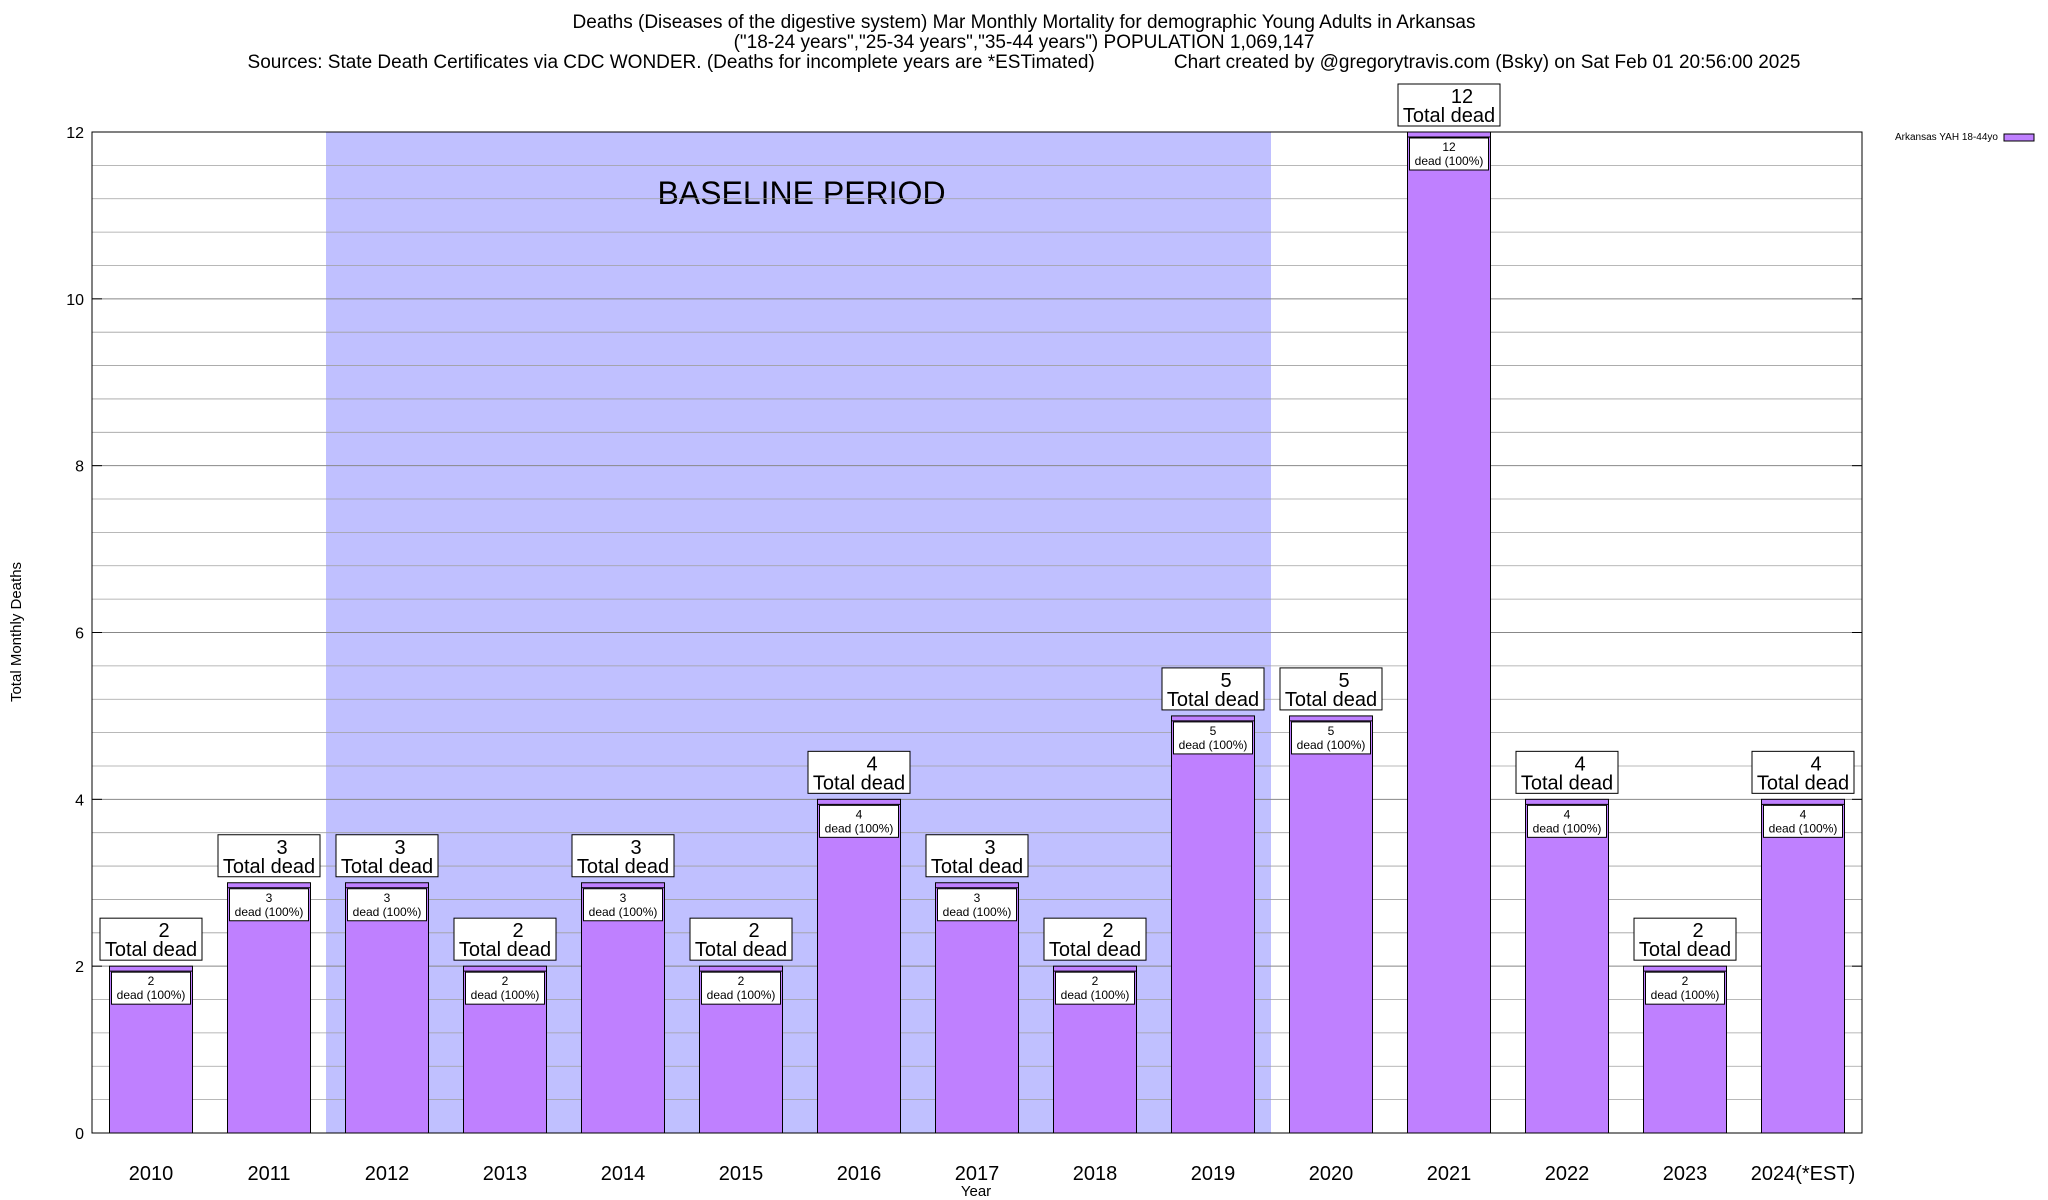  Describe the element at coordinates (1946, 137) in the screenshot. I see `legend-label: Arkansas YAH 18-44yo` at that location.